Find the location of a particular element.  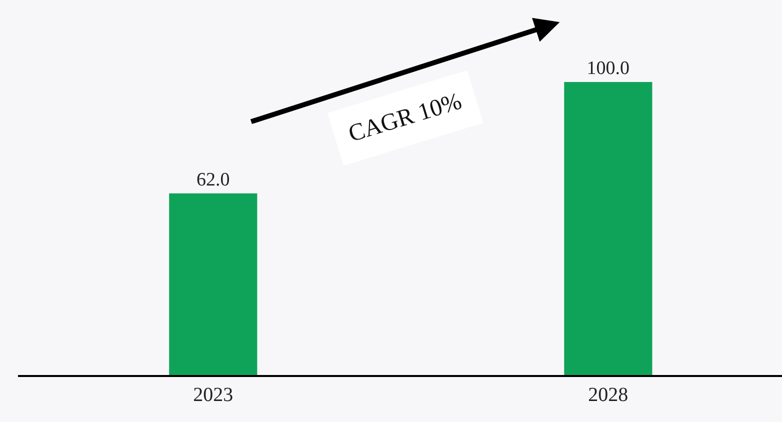

x-tick-label: 2028 is located at coordinates (608, 395).